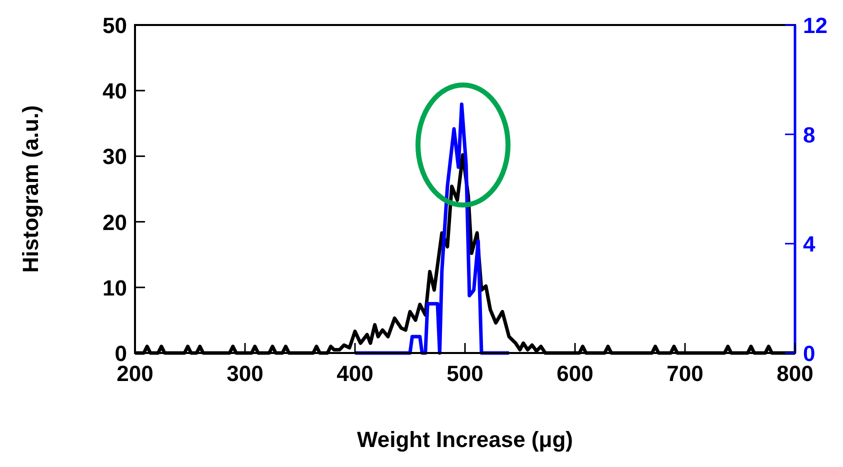 This screenshot has height=467, width=843. Describe the element at coordinates (815, 25) in the screenshot. I see `y2-tick-label: 12` at that location.